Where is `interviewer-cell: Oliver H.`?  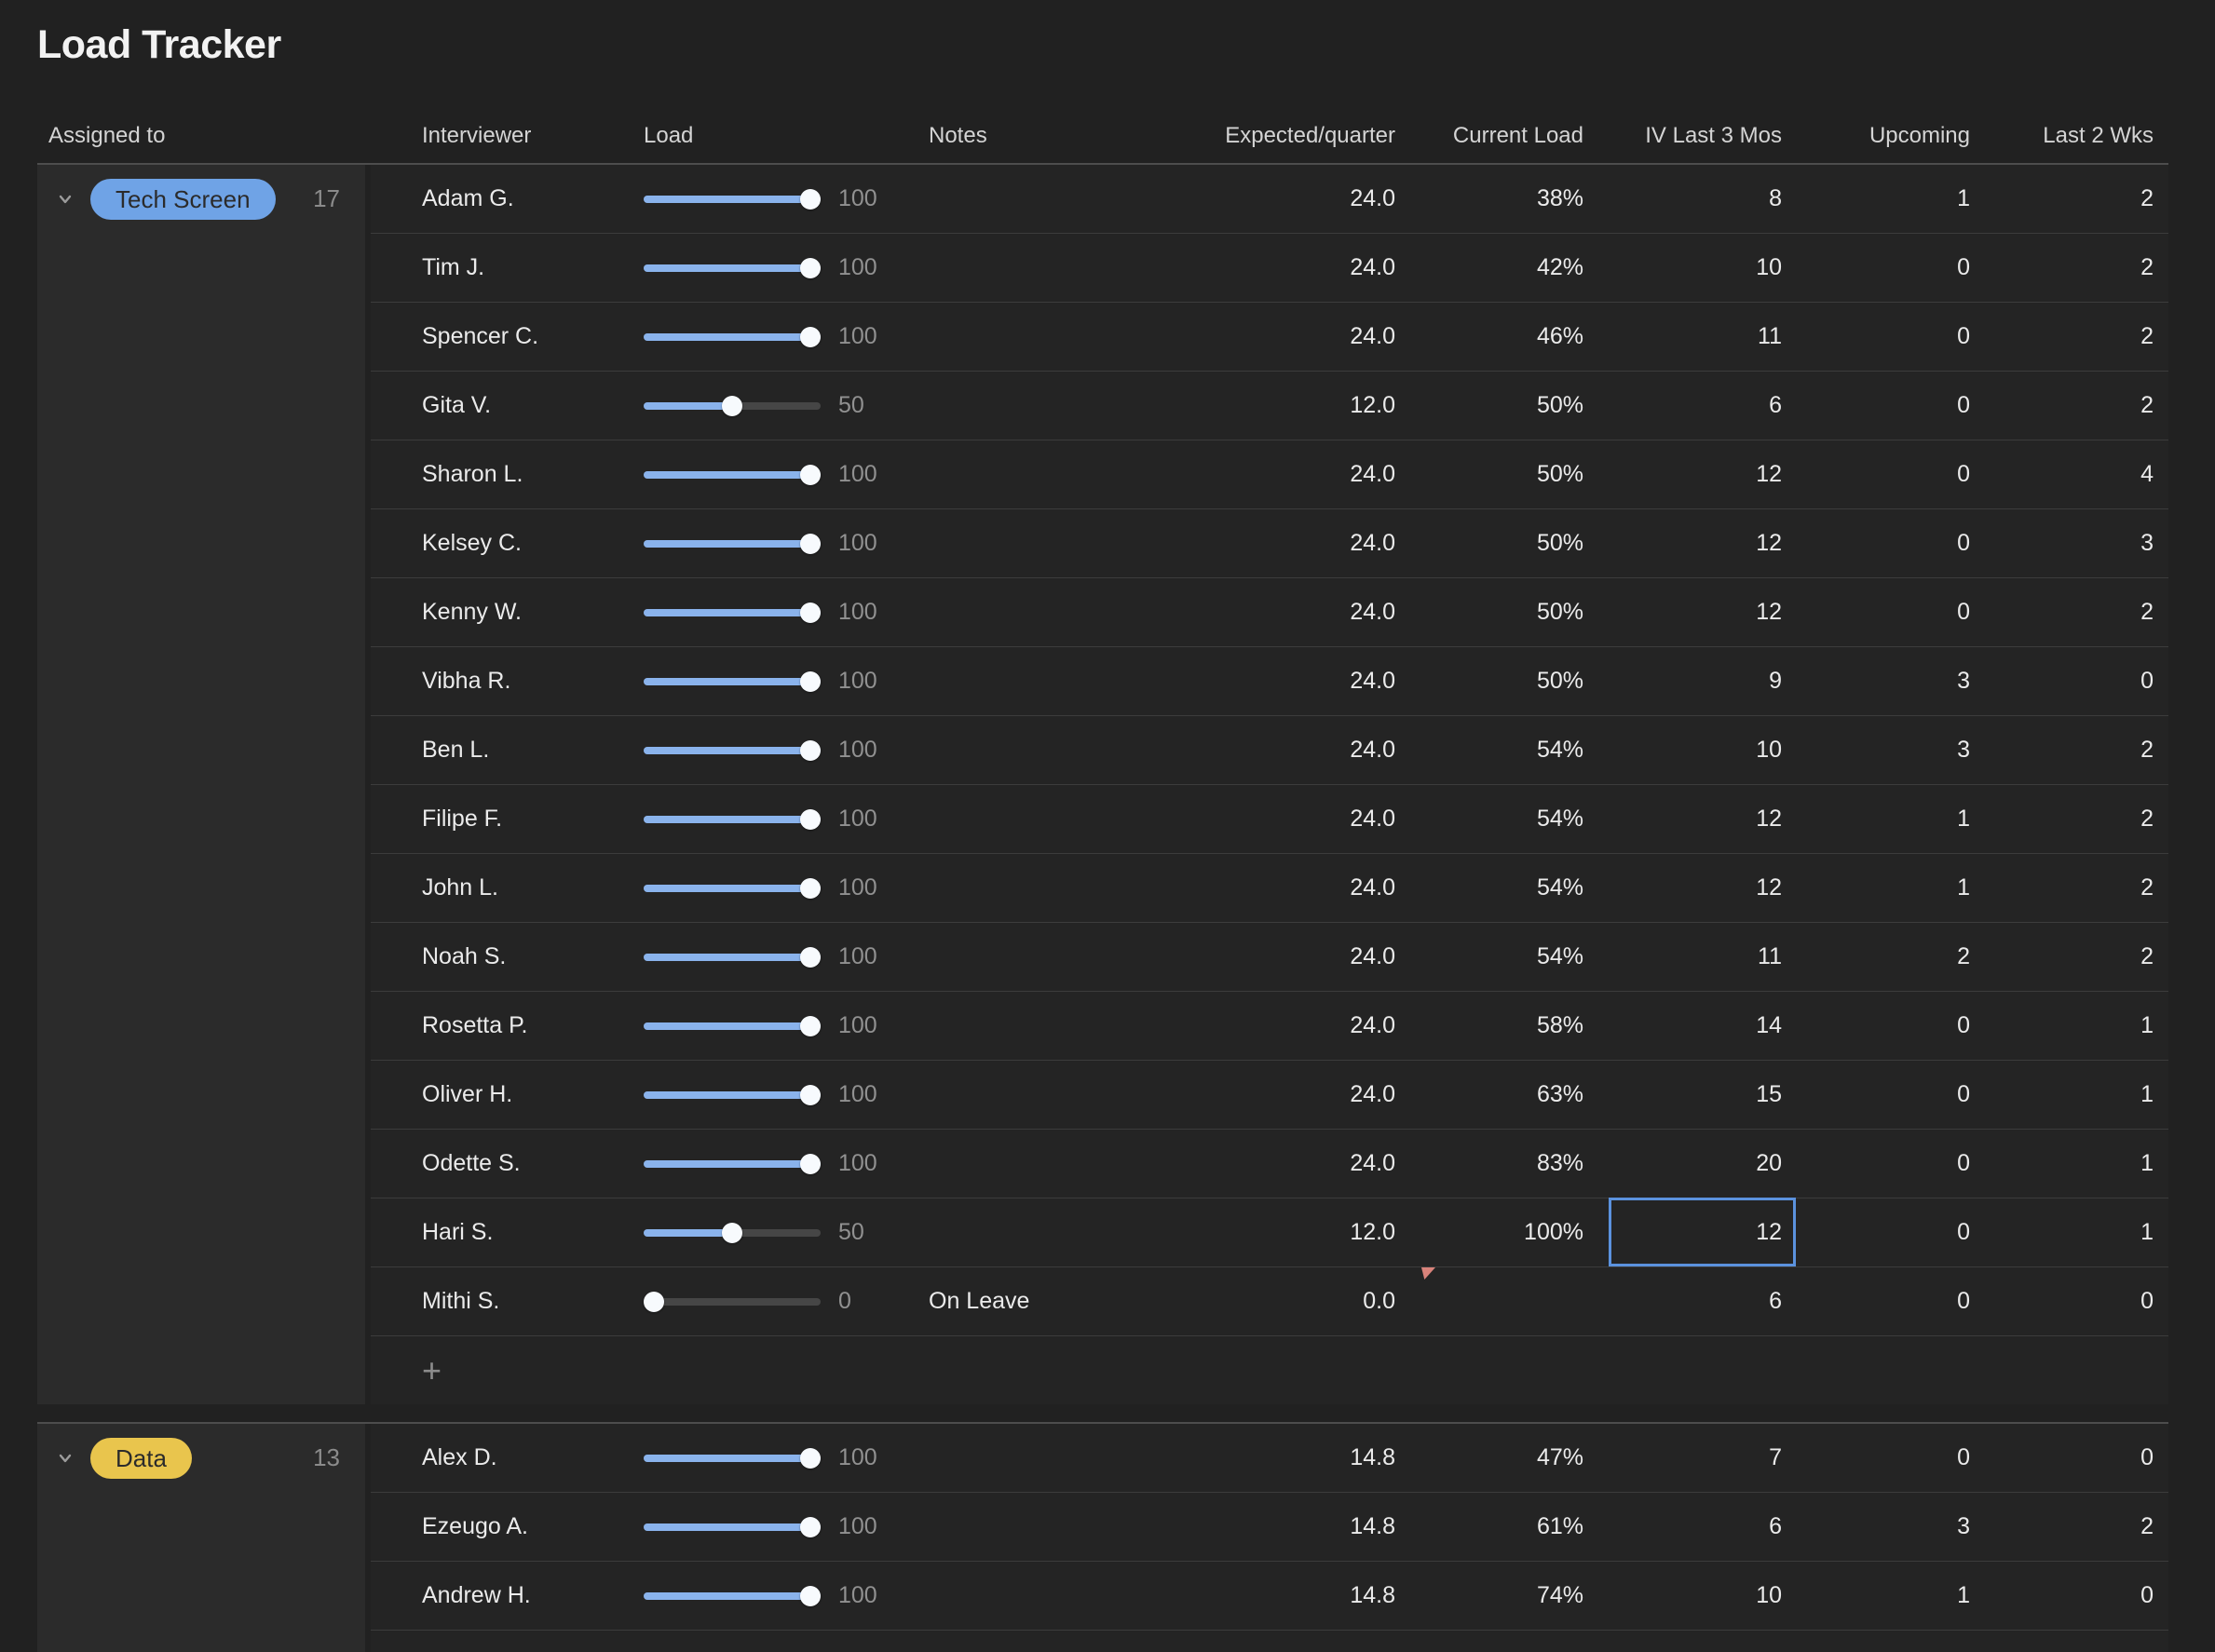 interviewer-cell: Oliver H. is located at coordinates (467, 1094).